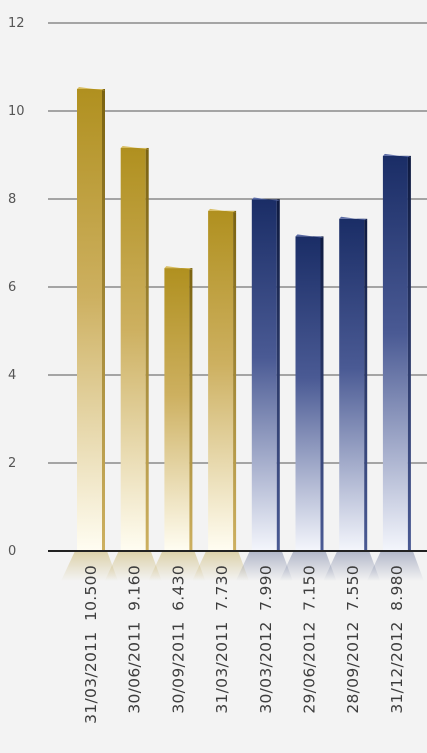 The width and height of the screenshot is (427, 753). Describe the element at coordinates (178, 639) in the screenshot. I see `x-tick-label: 30/09/2011 6.430` at that location.